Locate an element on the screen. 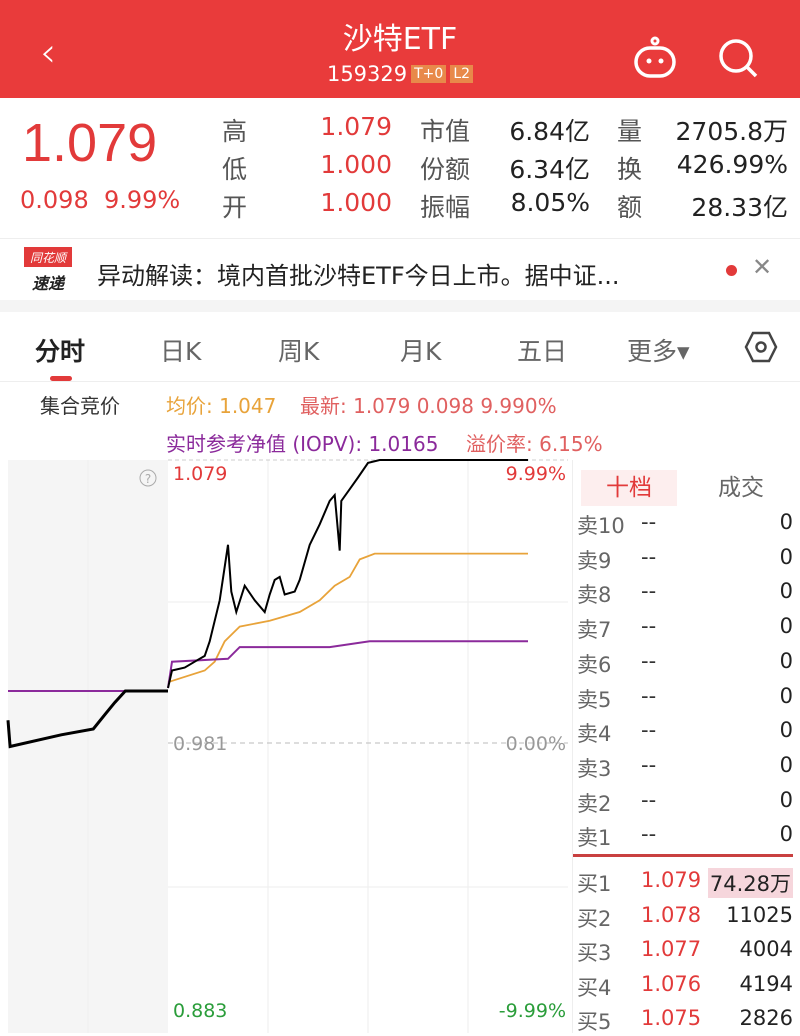  level-price: 1.075 is located at coordinates (671, 1018).